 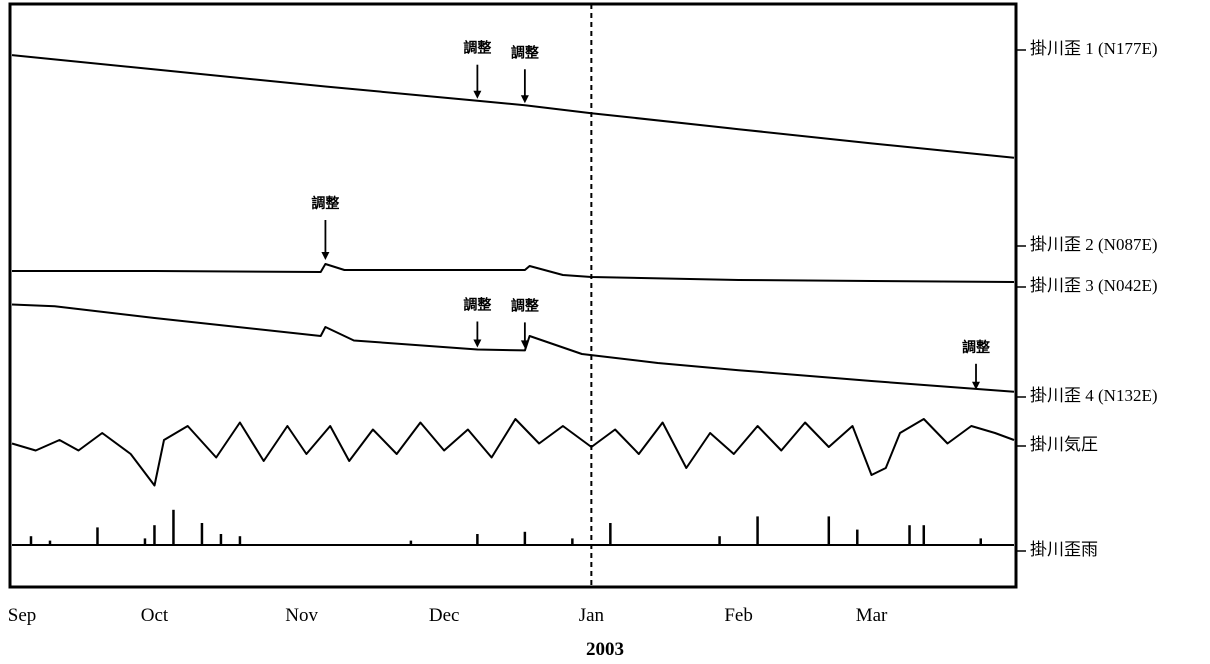 What do you see at coordinates (1064, 444) in the screenshot?
I see `legend-label-5: 掛川気圧` at bounding box center [1064, 444].